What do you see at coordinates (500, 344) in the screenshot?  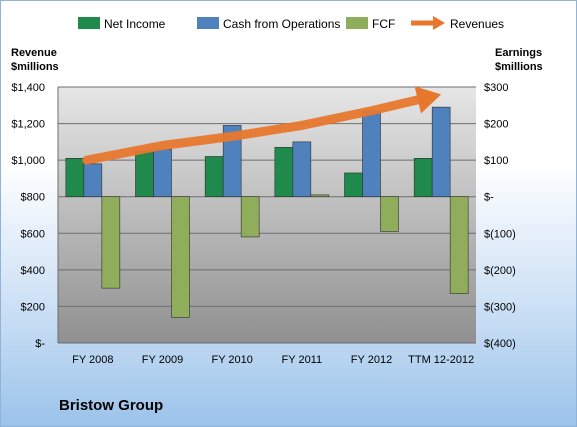 I see `right-tick-label: $(400)` at bounding box center [500, 344].